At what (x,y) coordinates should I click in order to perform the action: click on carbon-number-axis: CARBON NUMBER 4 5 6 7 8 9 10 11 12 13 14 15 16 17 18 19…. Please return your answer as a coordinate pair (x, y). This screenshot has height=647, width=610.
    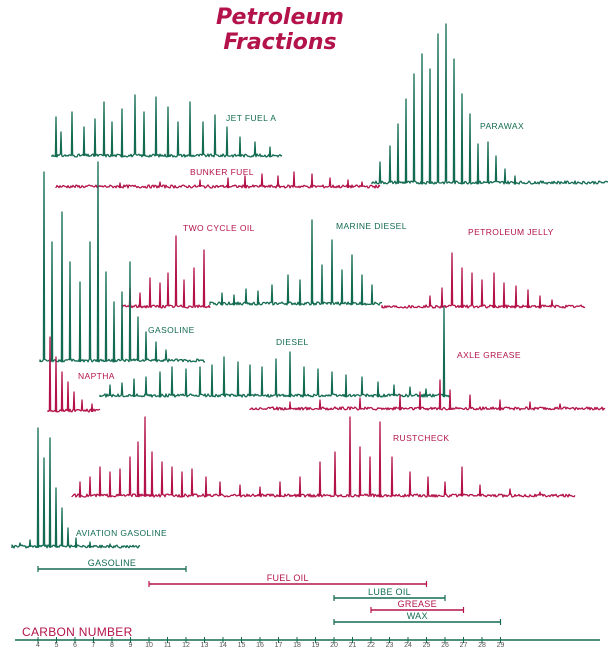
    Looking at the image, I should click on (307, 636).